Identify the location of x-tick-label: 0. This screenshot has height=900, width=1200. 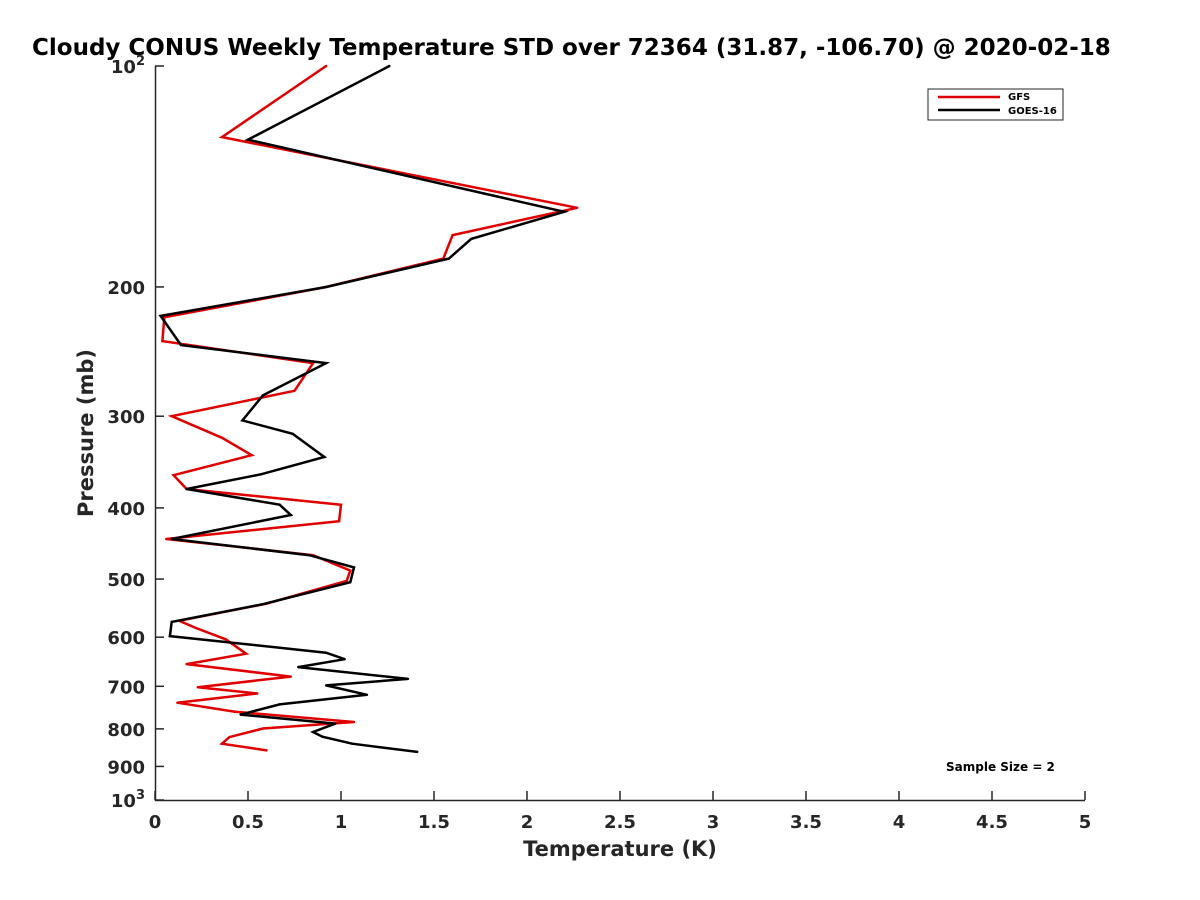
(155, 822).